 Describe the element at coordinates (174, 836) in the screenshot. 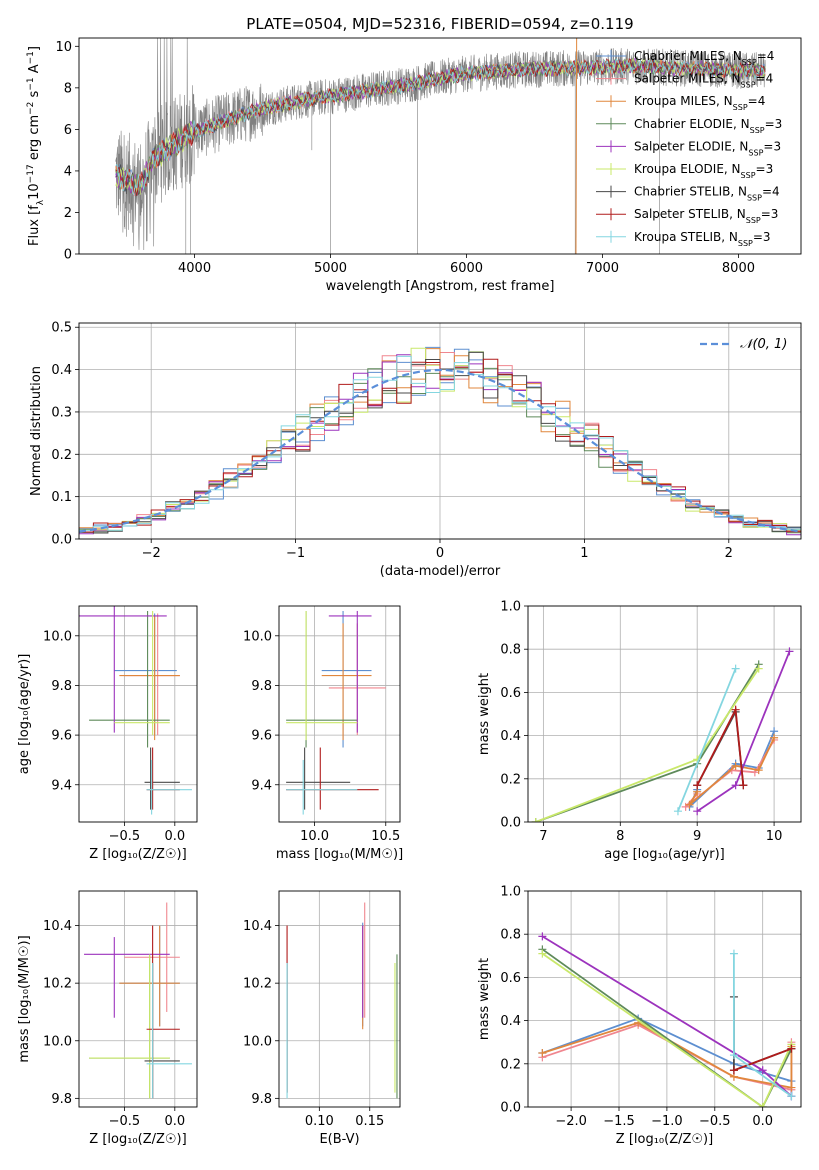

I see `x-tick-label: 0.0` at that location.